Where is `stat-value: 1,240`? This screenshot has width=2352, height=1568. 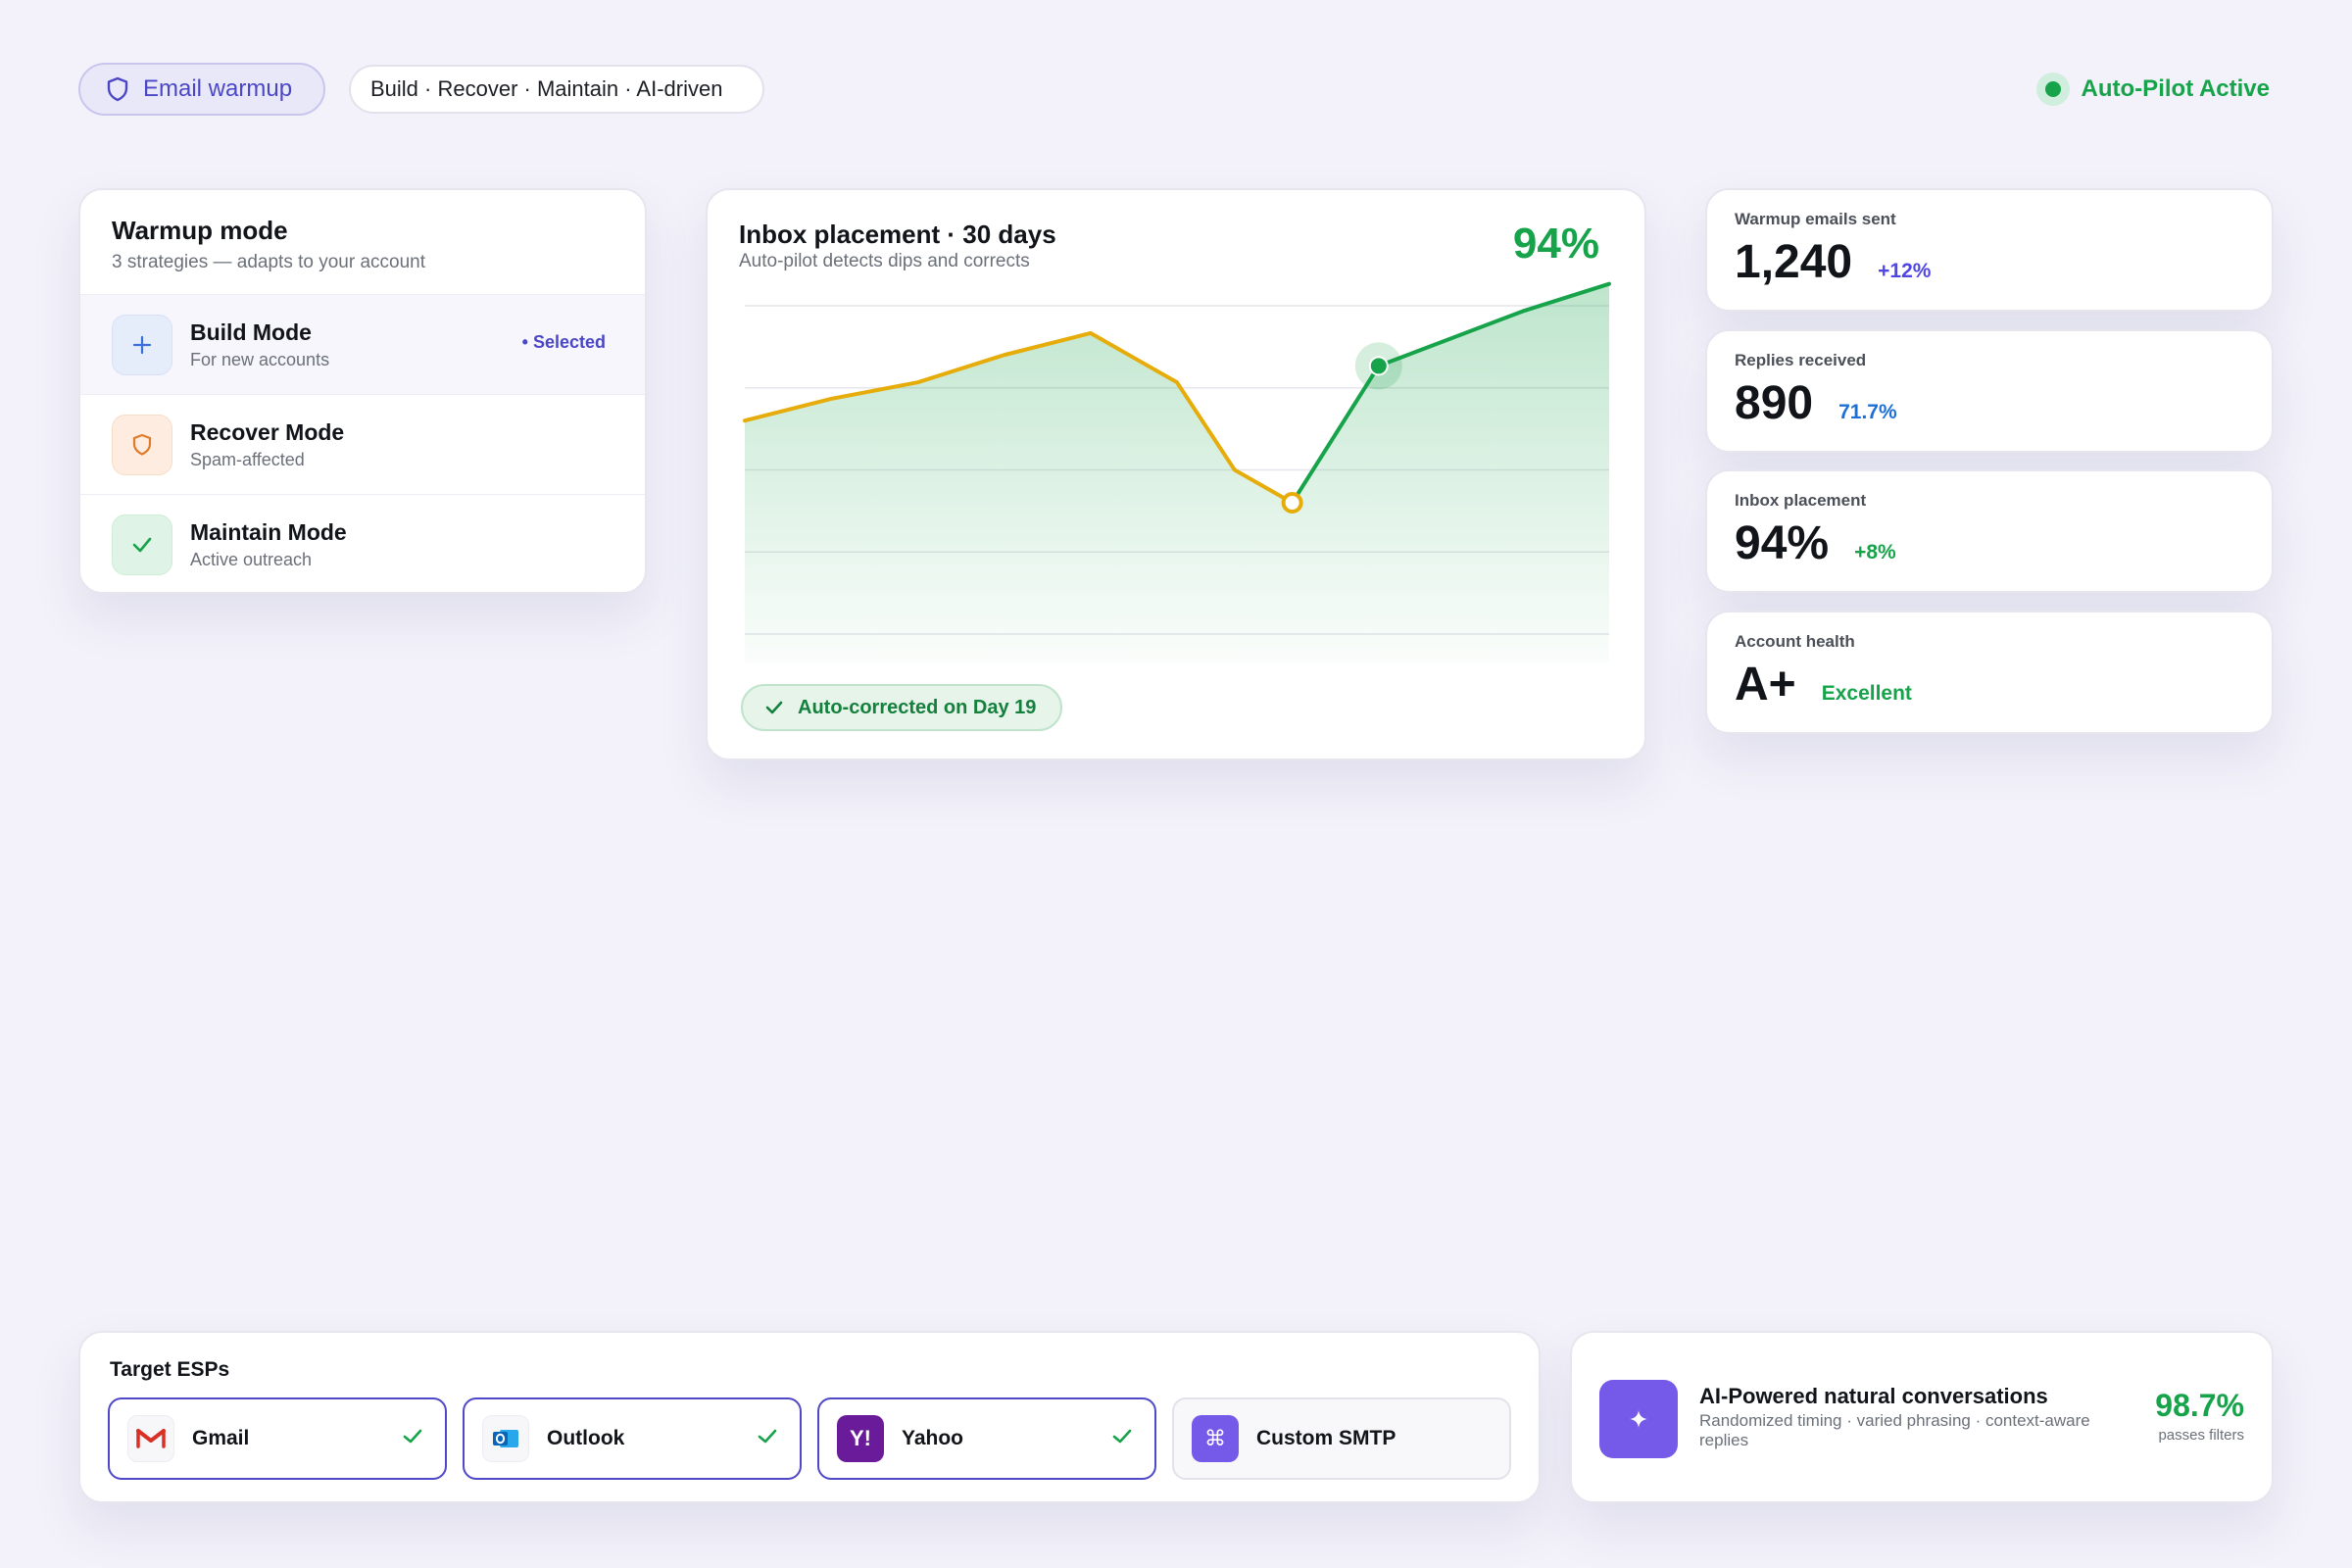 stat-value: 1,240 is located at coordinates (1794, 262).